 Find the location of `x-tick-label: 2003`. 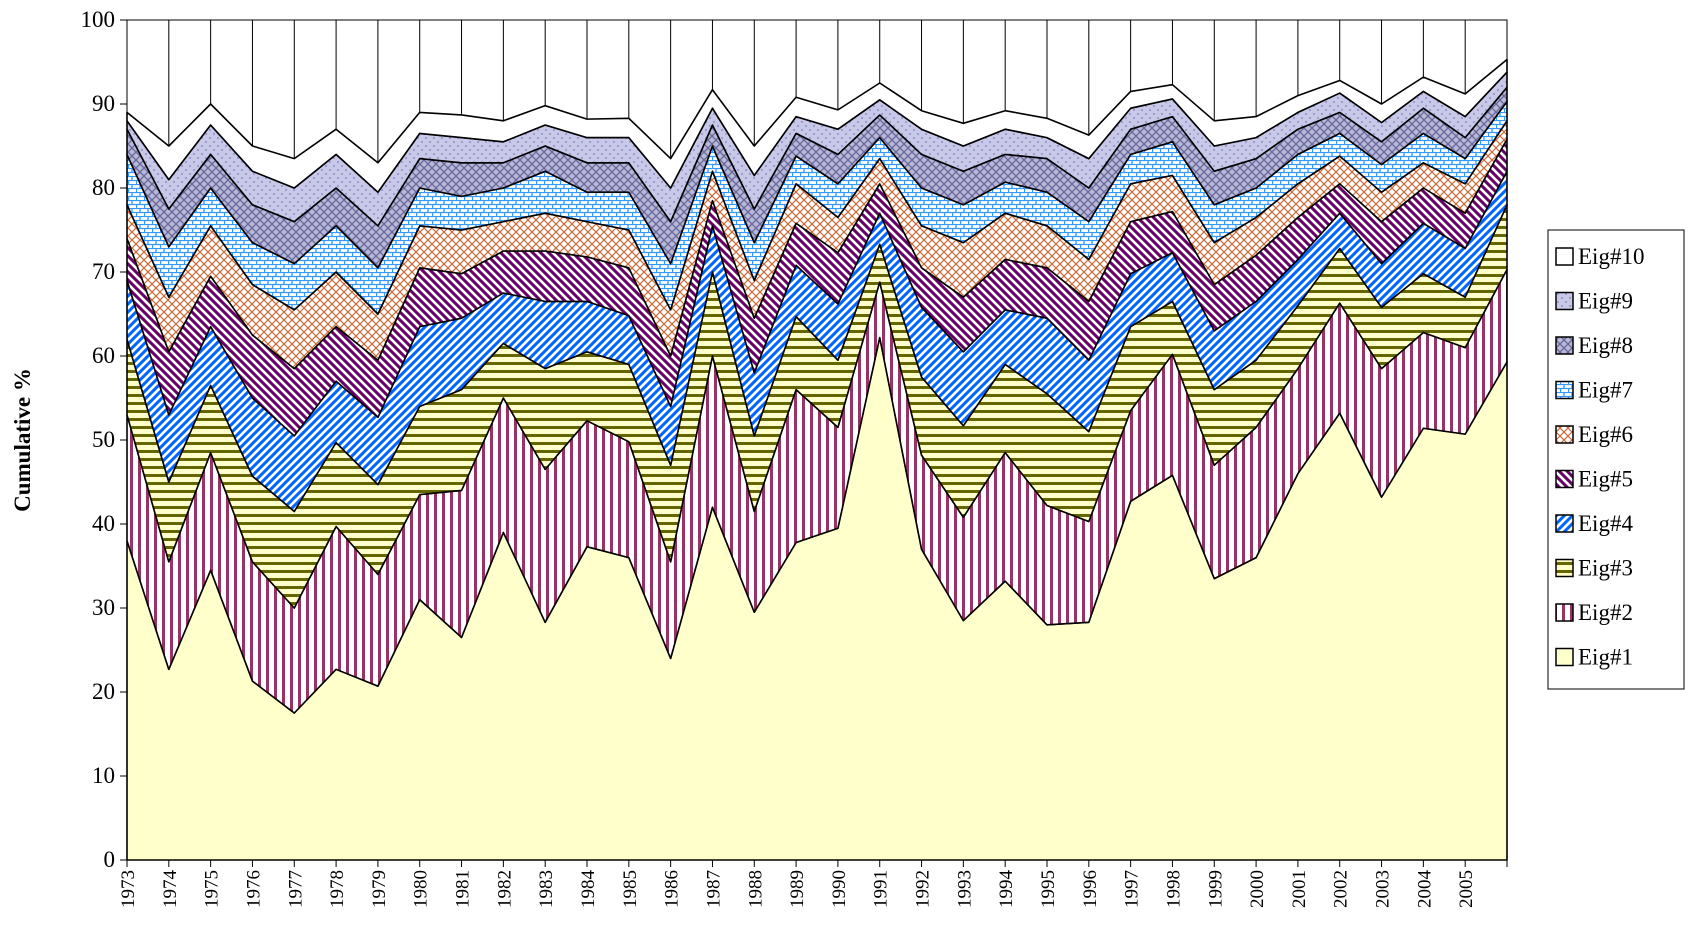

x-tick-label: 2003 is located at coordinates (1383, 889).